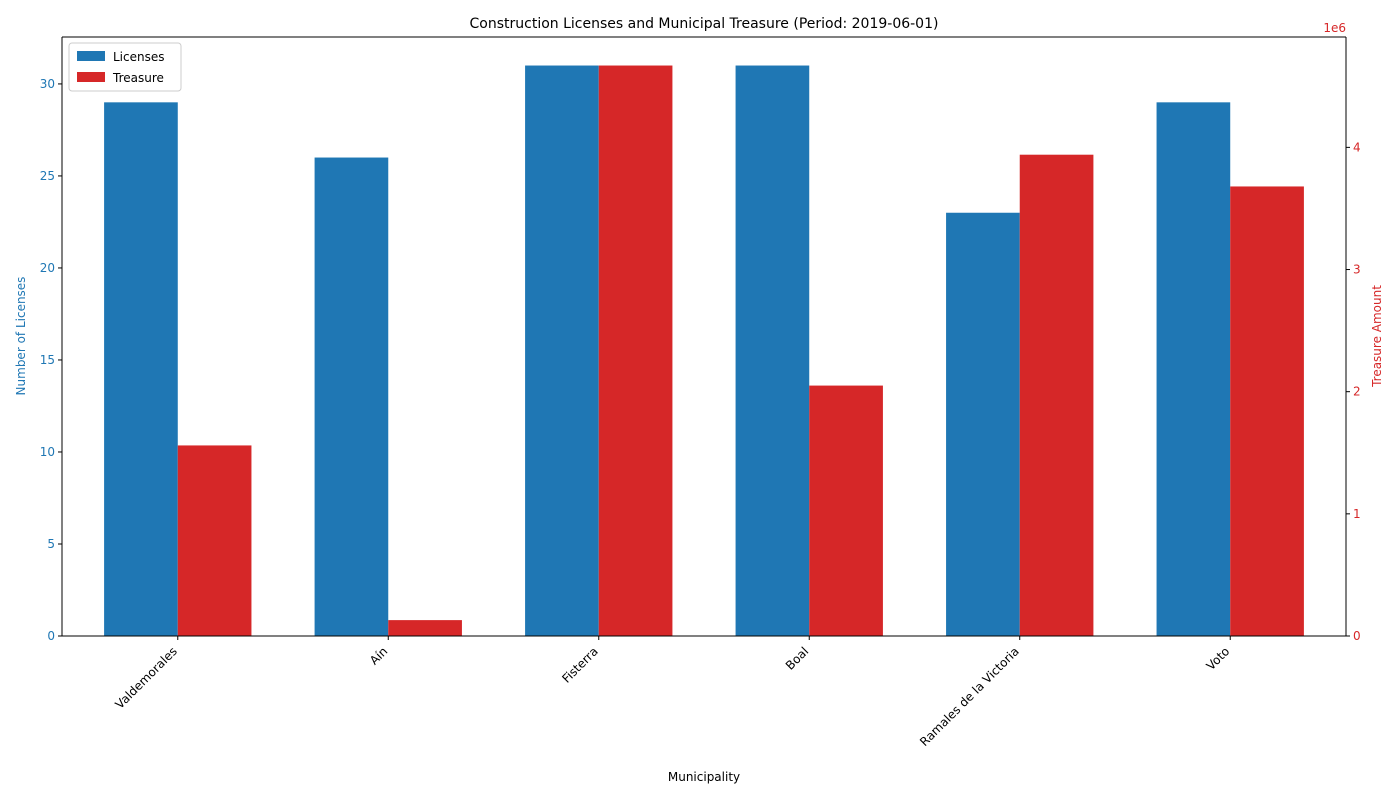 The height and width of the screenshot is (800, 1400). I want to click on x-tick-label-4: Ramales de la Victoria, so click(969, 696).